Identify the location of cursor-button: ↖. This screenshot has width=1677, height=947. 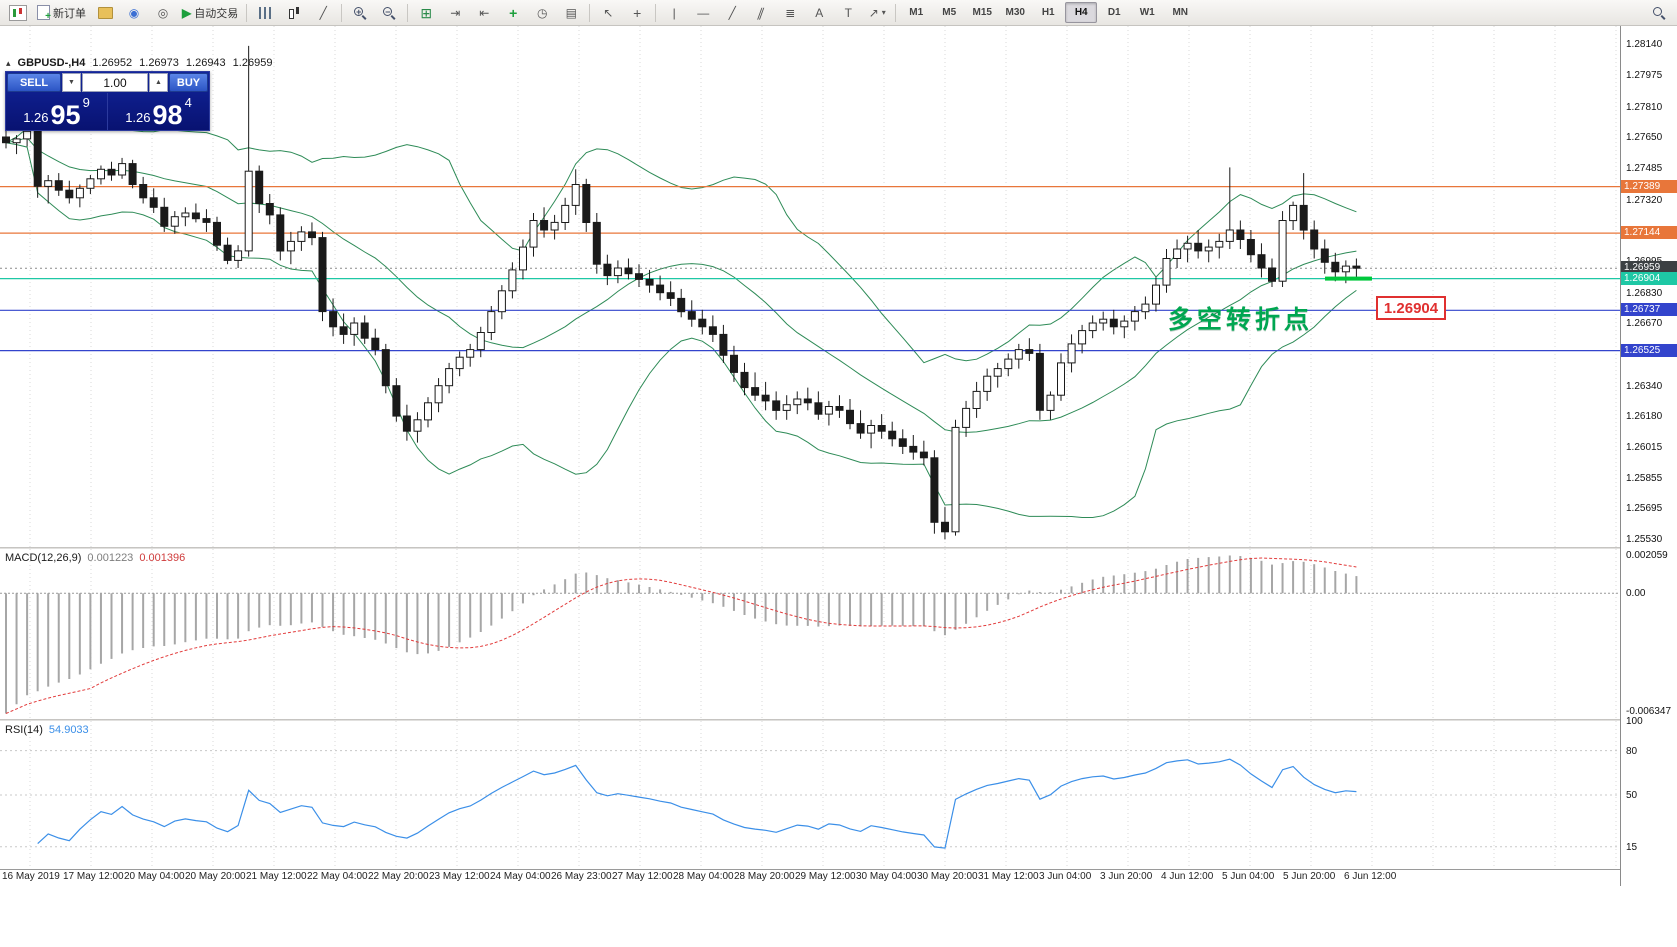
(608, 13).